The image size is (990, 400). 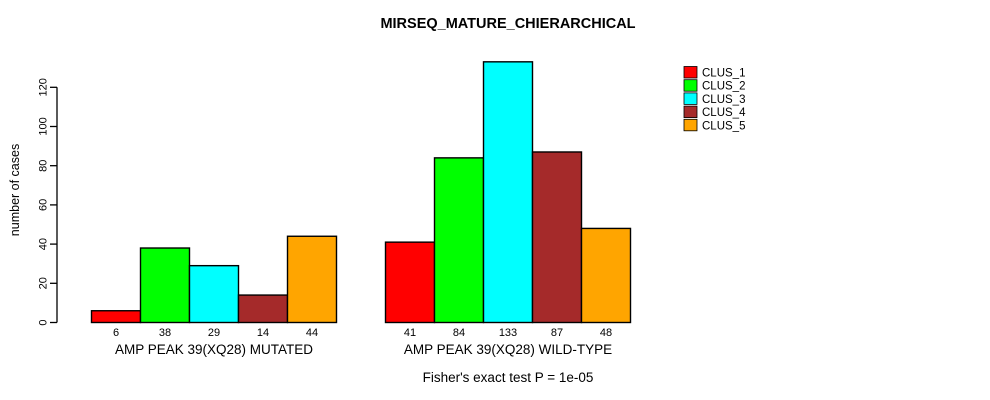 I want to click on bar-value-label: 84, so click(x=459, y=333).